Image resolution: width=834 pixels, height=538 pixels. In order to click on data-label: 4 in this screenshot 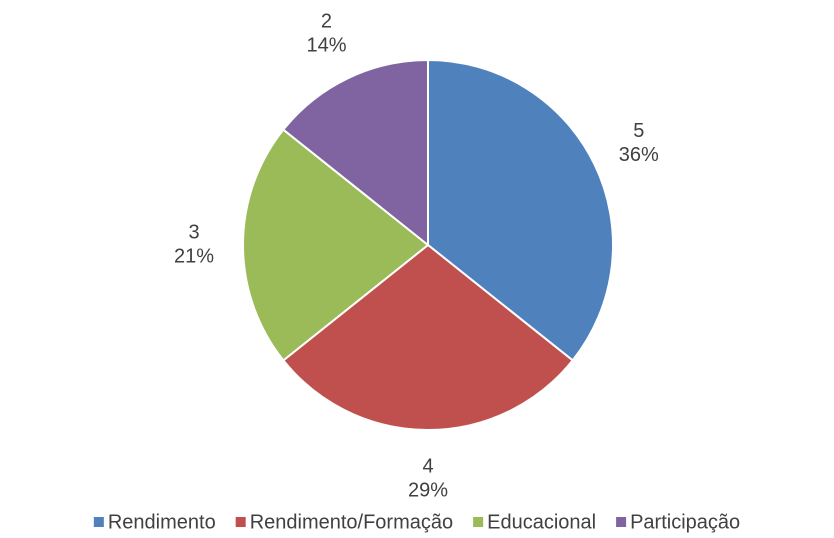, I will do `click(427, 466)`.